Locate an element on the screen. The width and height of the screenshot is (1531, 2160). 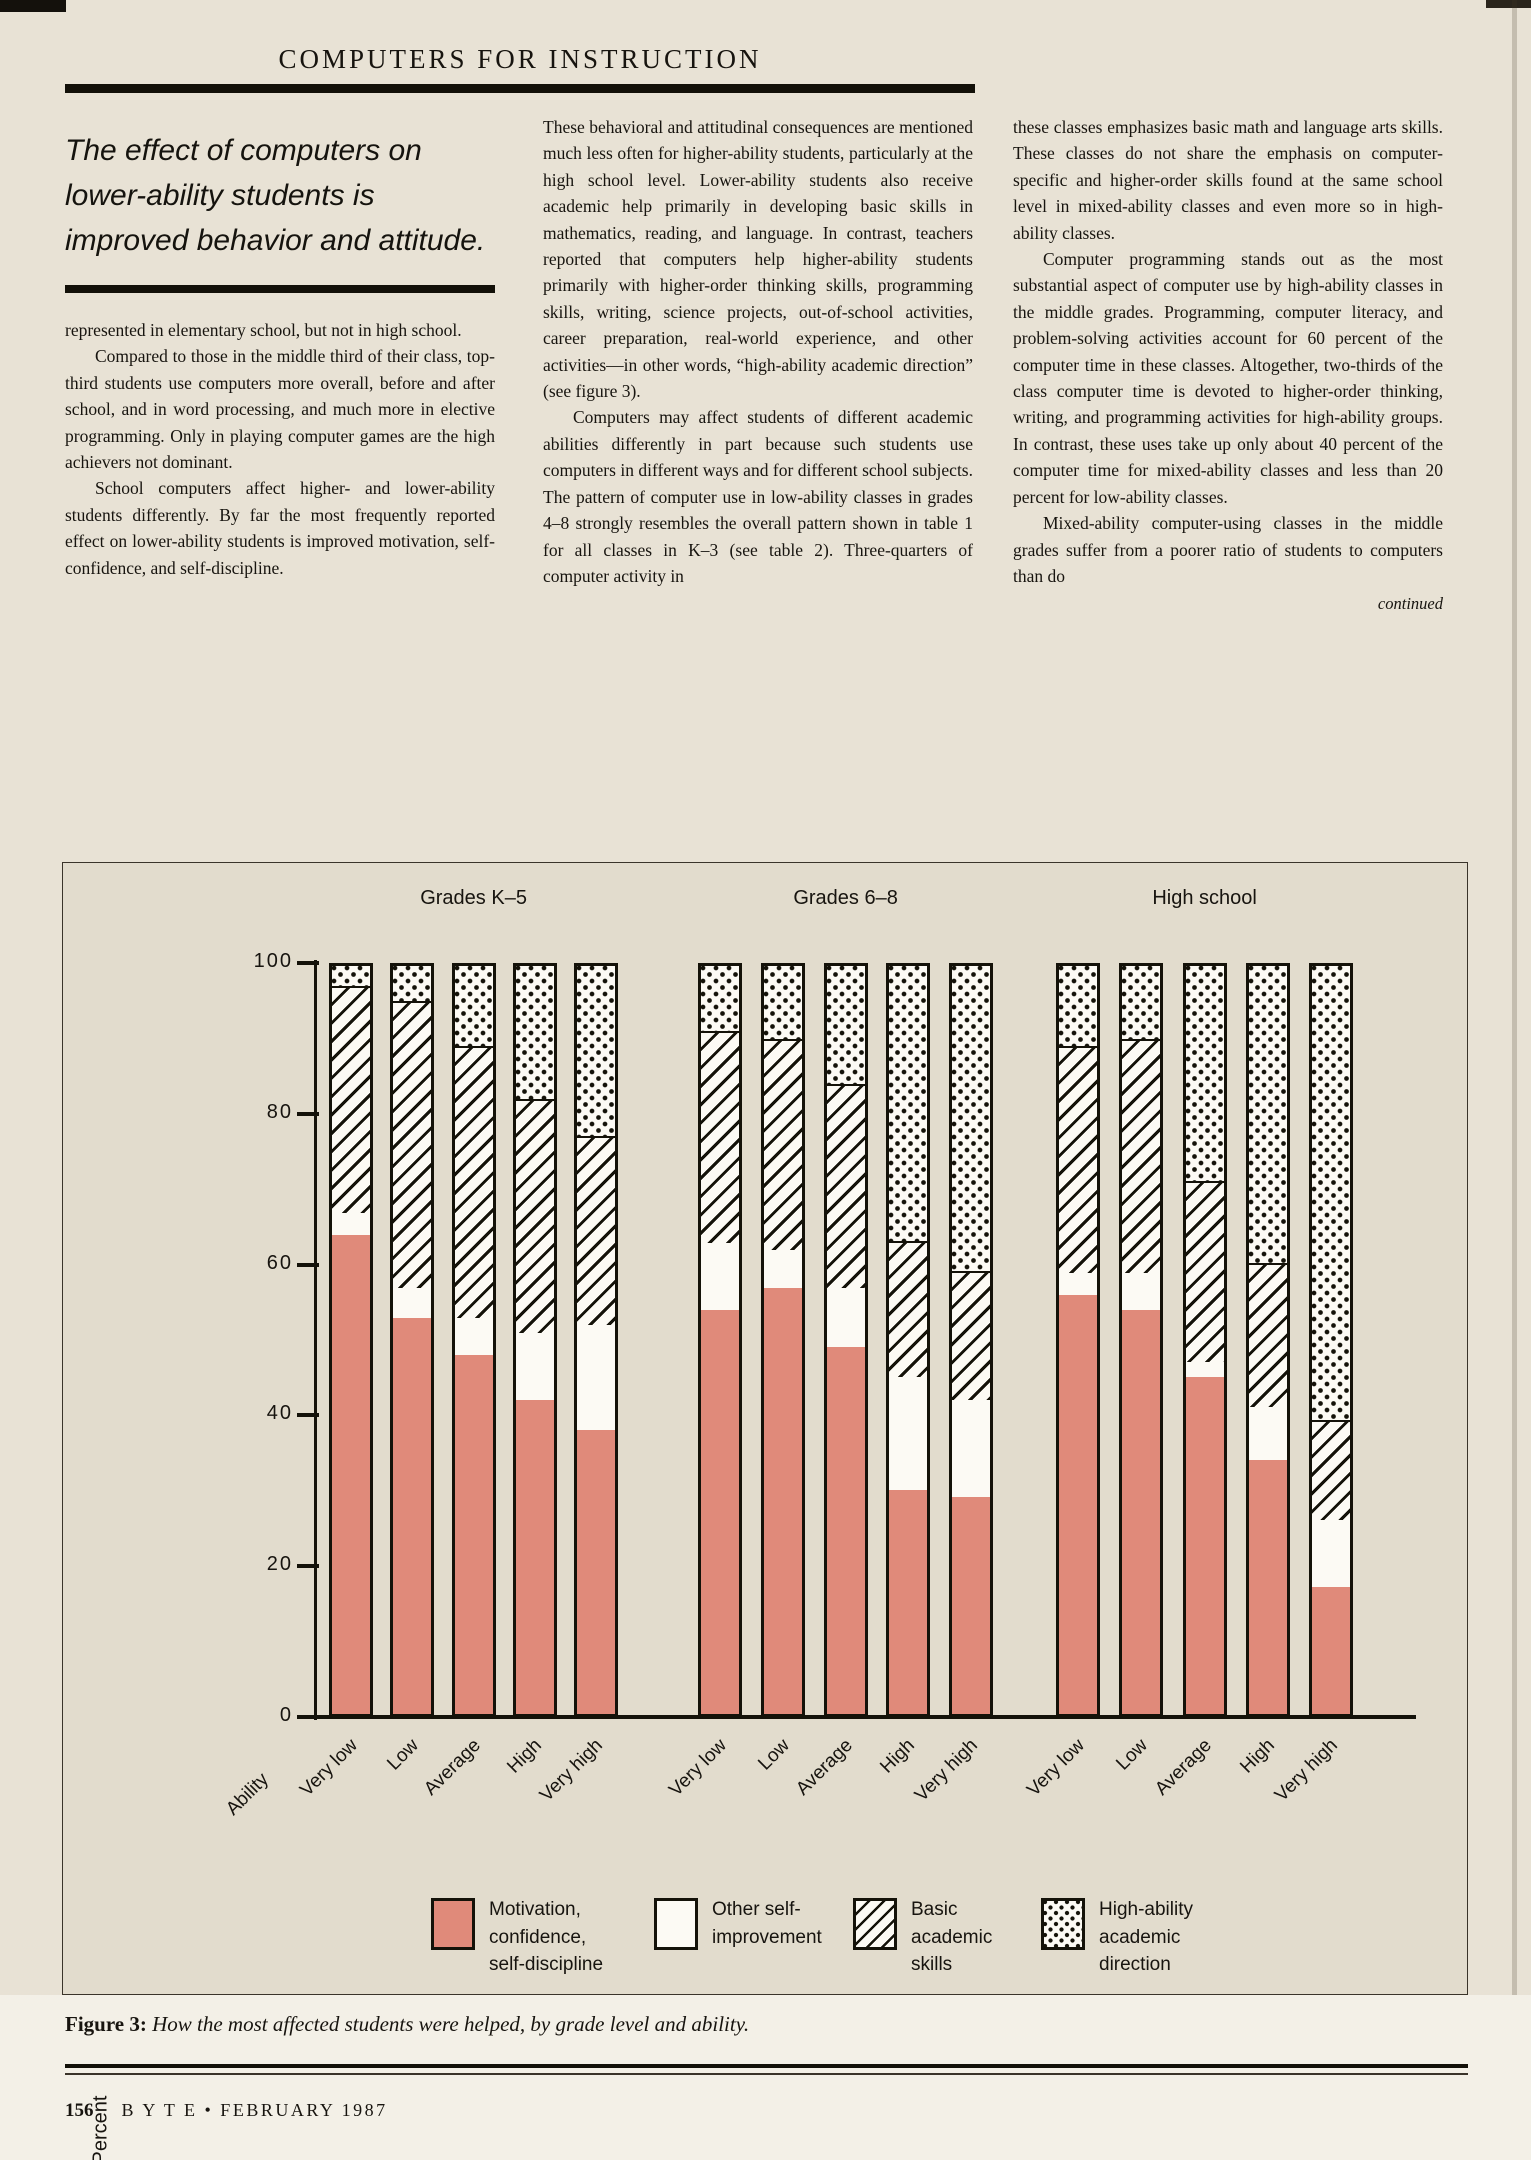
chart-group-label: High school is located at coordinates (1204, 898).